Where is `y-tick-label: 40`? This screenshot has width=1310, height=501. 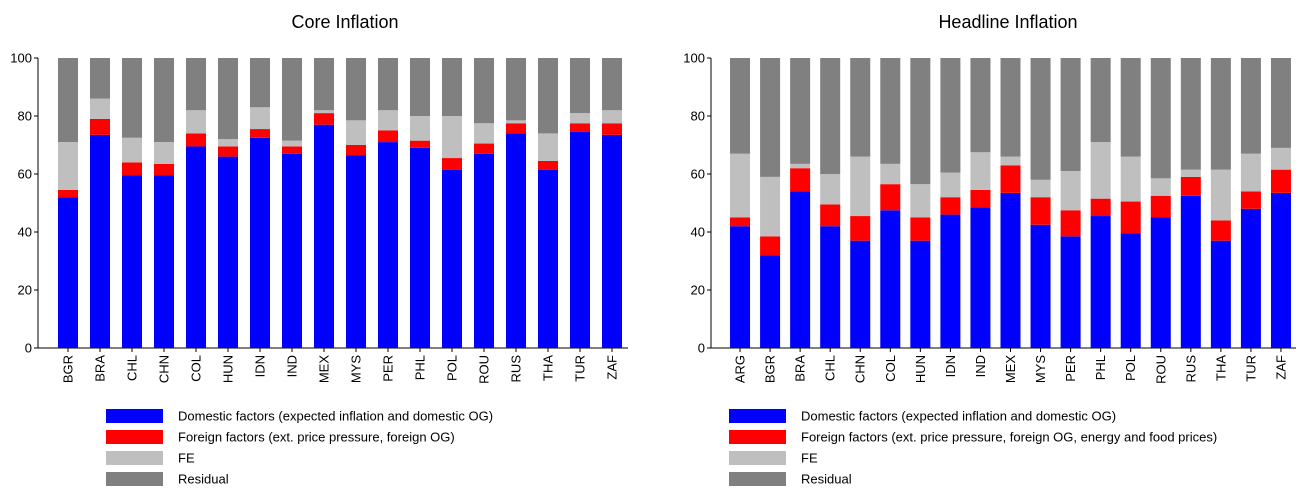 y-tick-label: 40 is located at coordinates (698, 232).